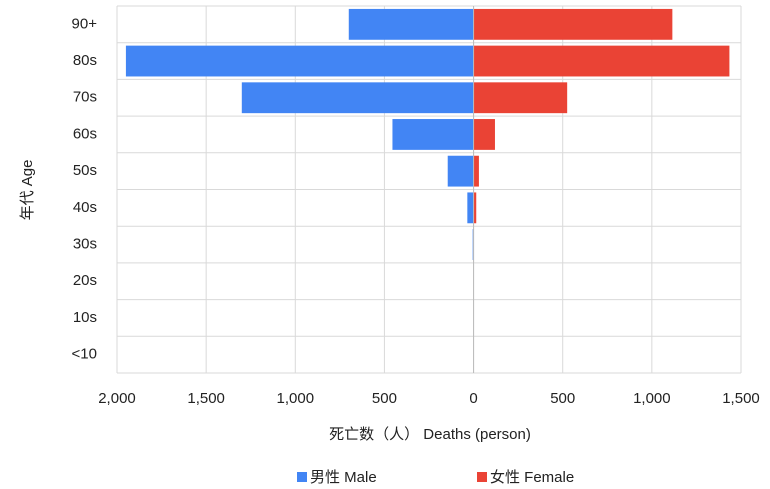 The height and width of the screenshot is (489, 770). Describe the element at coordinates (84, 354) in the screenshot. I see `y-tick-label: <10` at that location.